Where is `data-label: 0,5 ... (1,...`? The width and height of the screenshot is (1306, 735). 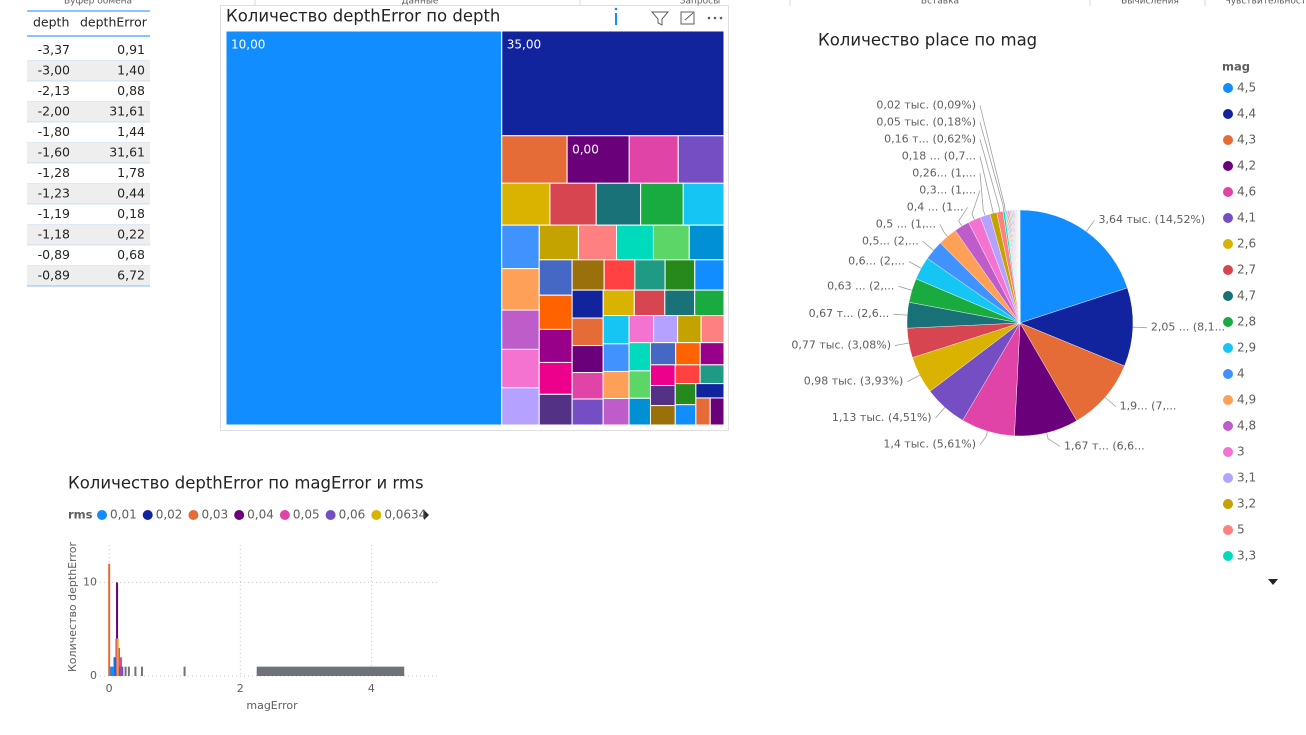
data-label: 0,5 ... (1,... is located at coordinates (906, 223).